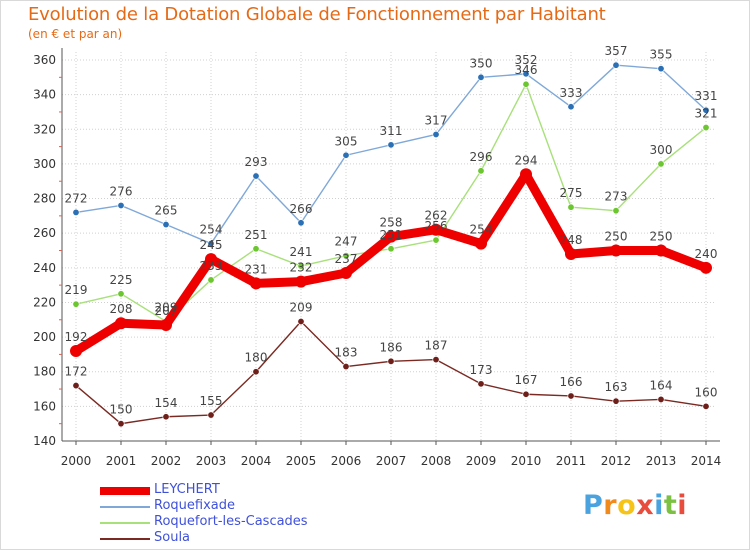  Describe the element at coordinates (76, 198) in the screenshot. I see `label-roquefixade-2000: 272` at that location.